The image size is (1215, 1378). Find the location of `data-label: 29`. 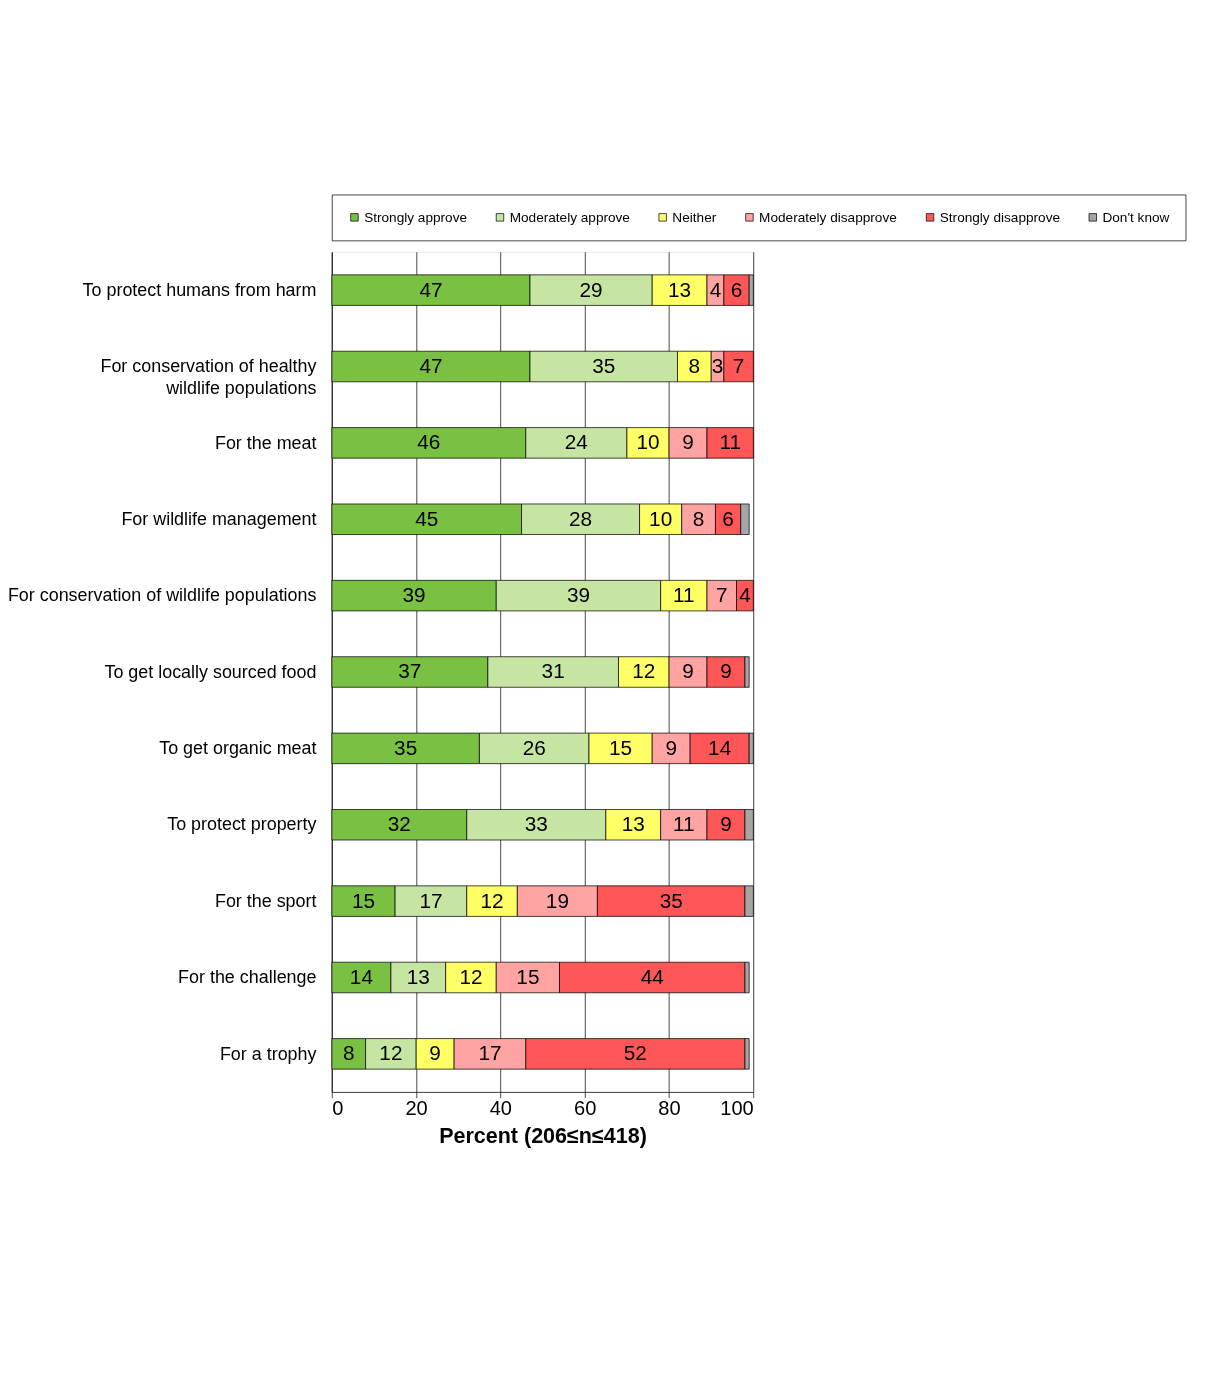

data-label: 29 is located at coordinates (591, 289).